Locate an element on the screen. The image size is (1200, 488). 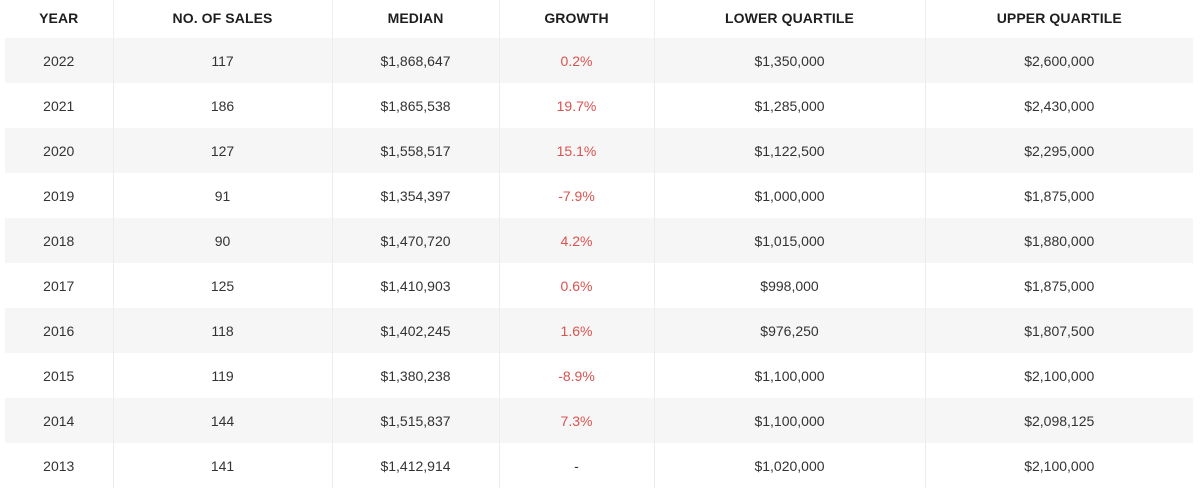
cell-upper-quartile: $2,295,000 is located at coordinates (1058, 150).